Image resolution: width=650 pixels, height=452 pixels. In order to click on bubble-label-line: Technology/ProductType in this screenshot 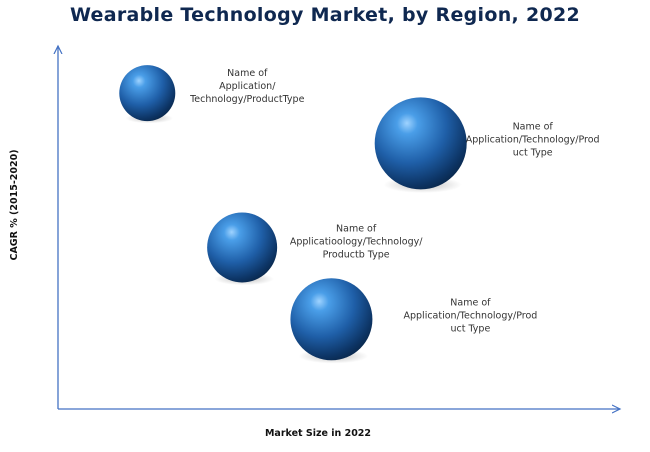, I will do `click(246, 99)`.